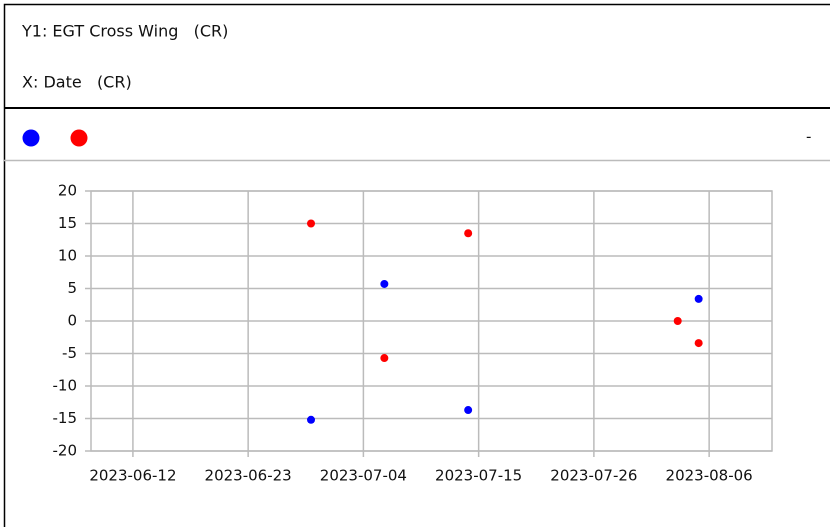  What do you see at coordinates (478, 476) in the screenshot?
I see `x-tick-label: 2023-07-15` at bounding box center [478, 476].